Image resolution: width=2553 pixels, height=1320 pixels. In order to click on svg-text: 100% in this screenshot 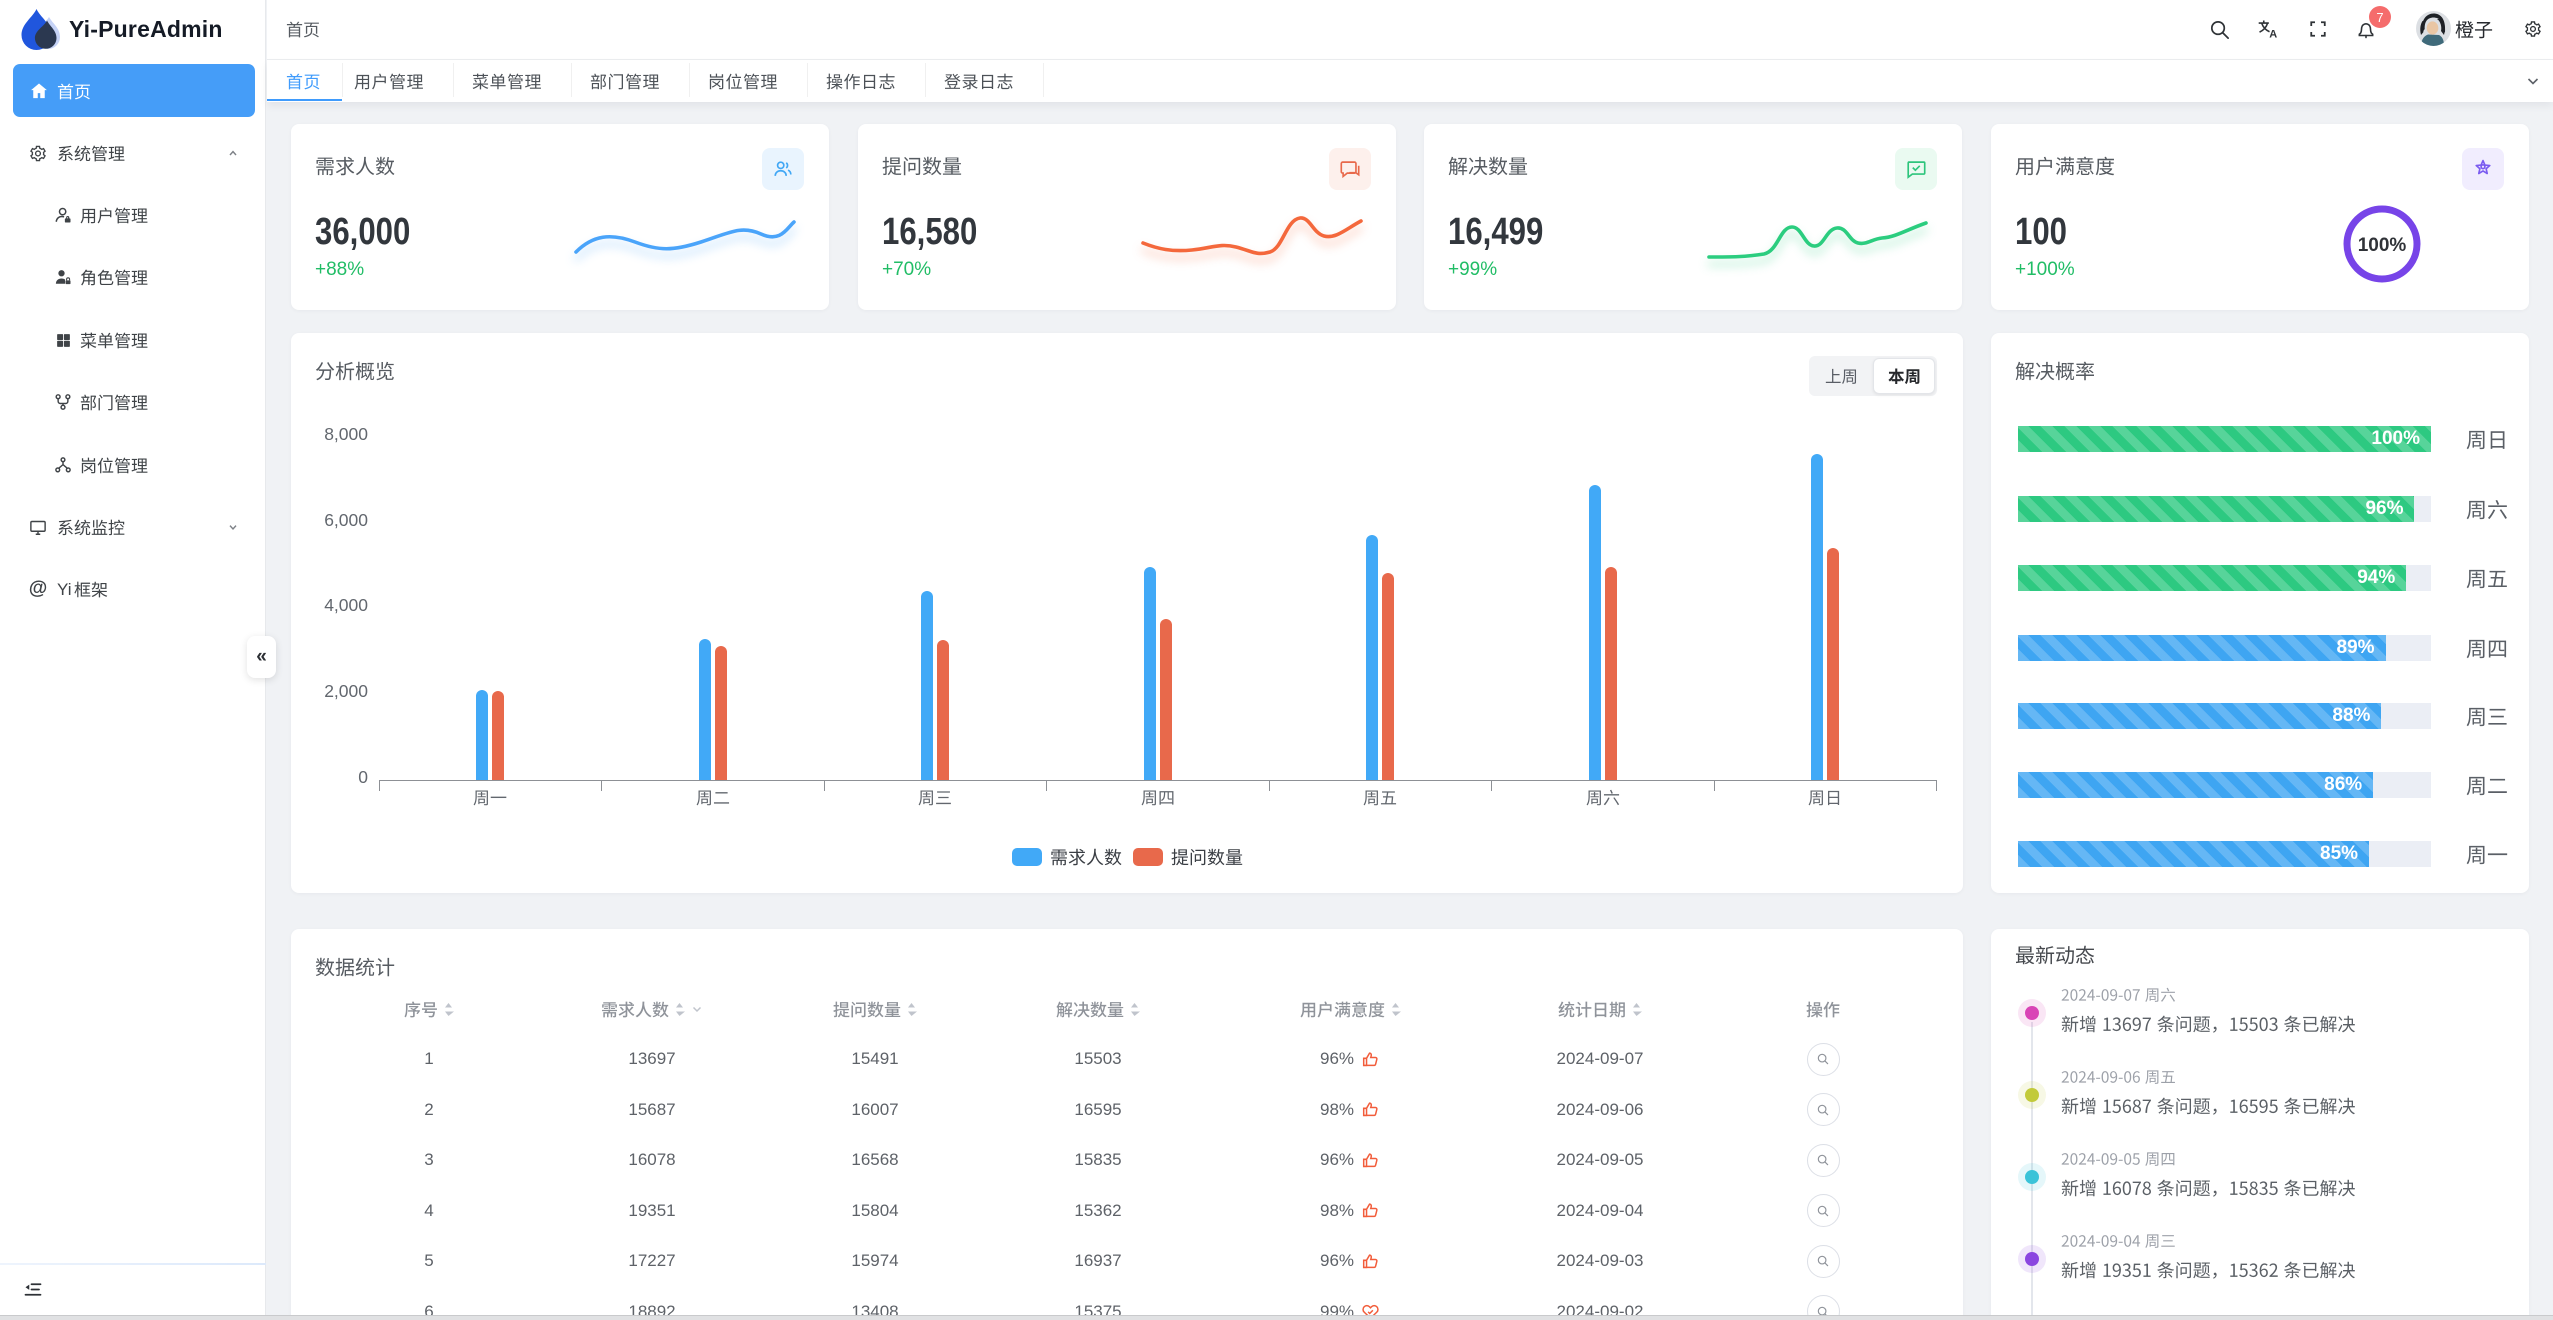, I will do `click(2382, 245)`.